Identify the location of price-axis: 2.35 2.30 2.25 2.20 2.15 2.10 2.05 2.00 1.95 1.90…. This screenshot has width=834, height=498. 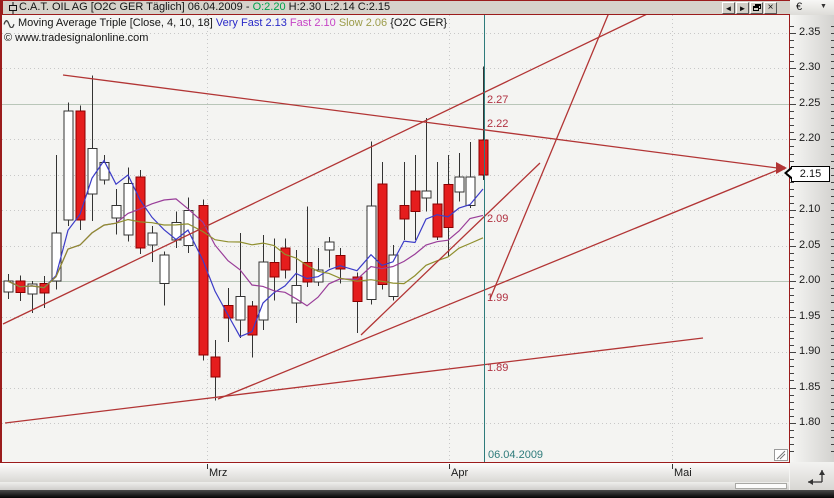
(812, 238).